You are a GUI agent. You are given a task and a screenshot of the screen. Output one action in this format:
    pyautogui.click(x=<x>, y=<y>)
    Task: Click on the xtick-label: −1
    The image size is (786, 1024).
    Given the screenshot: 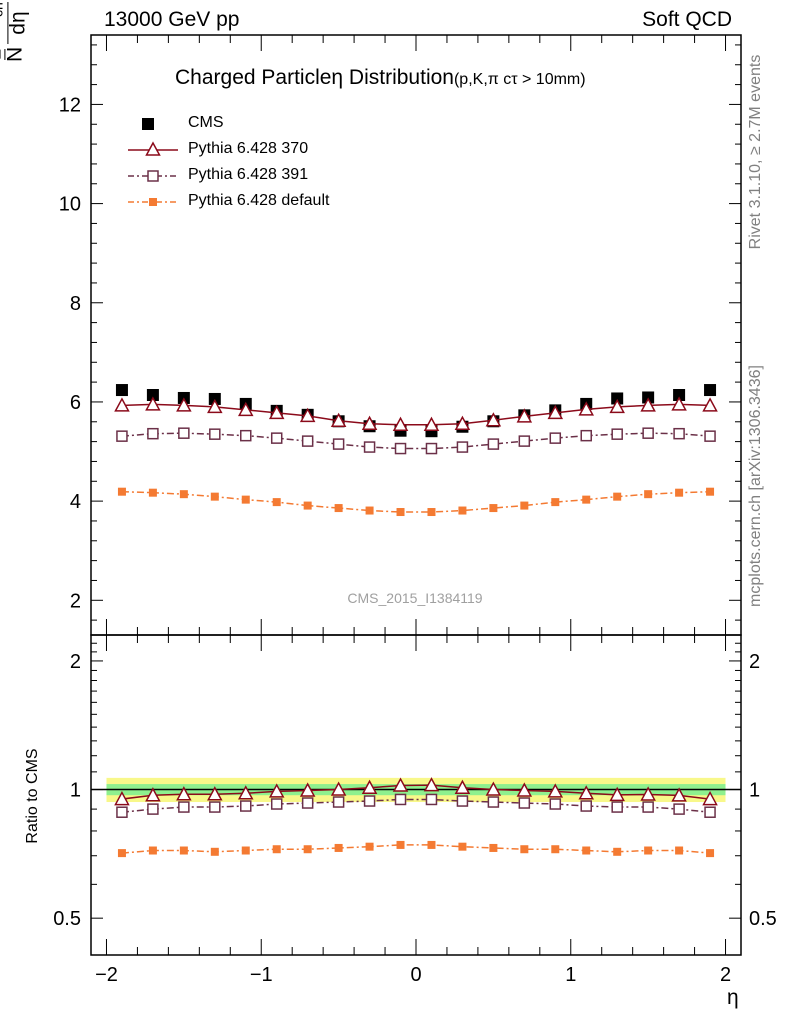 What is the action you would take?
    pyautogui.click(x=261, y=975)
    